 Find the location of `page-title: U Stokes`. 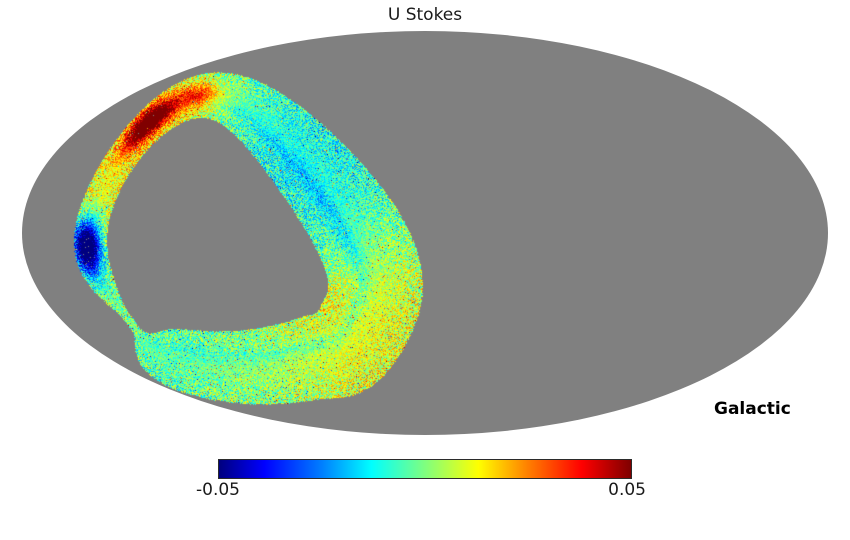

page-title: U Stokes is located at coordinates (425, 15).